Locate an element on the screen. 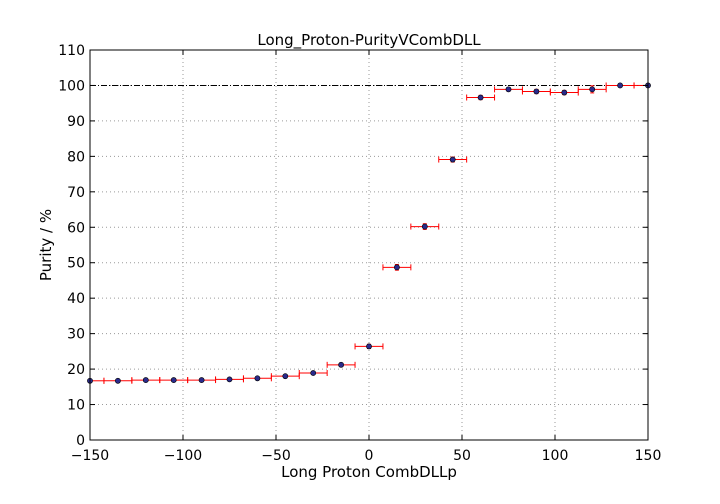  y-tick-label: 90 is located at coordinates (76, 122).